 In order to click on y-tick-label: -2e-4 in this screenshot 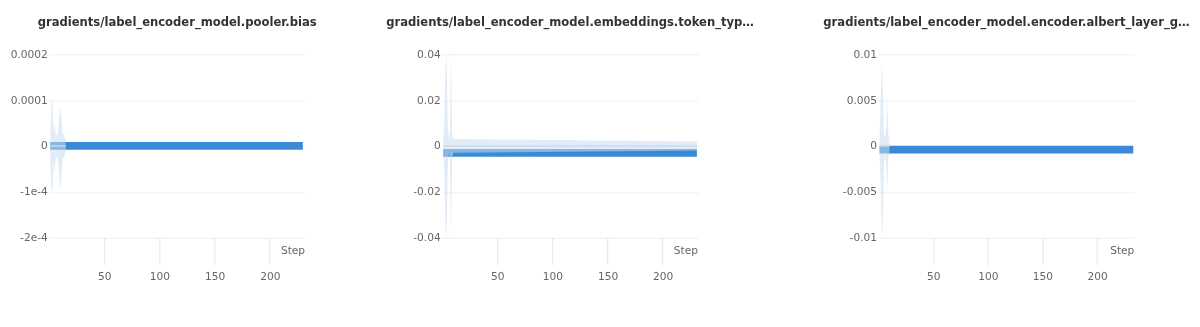, I will do `click(34, 238)`.